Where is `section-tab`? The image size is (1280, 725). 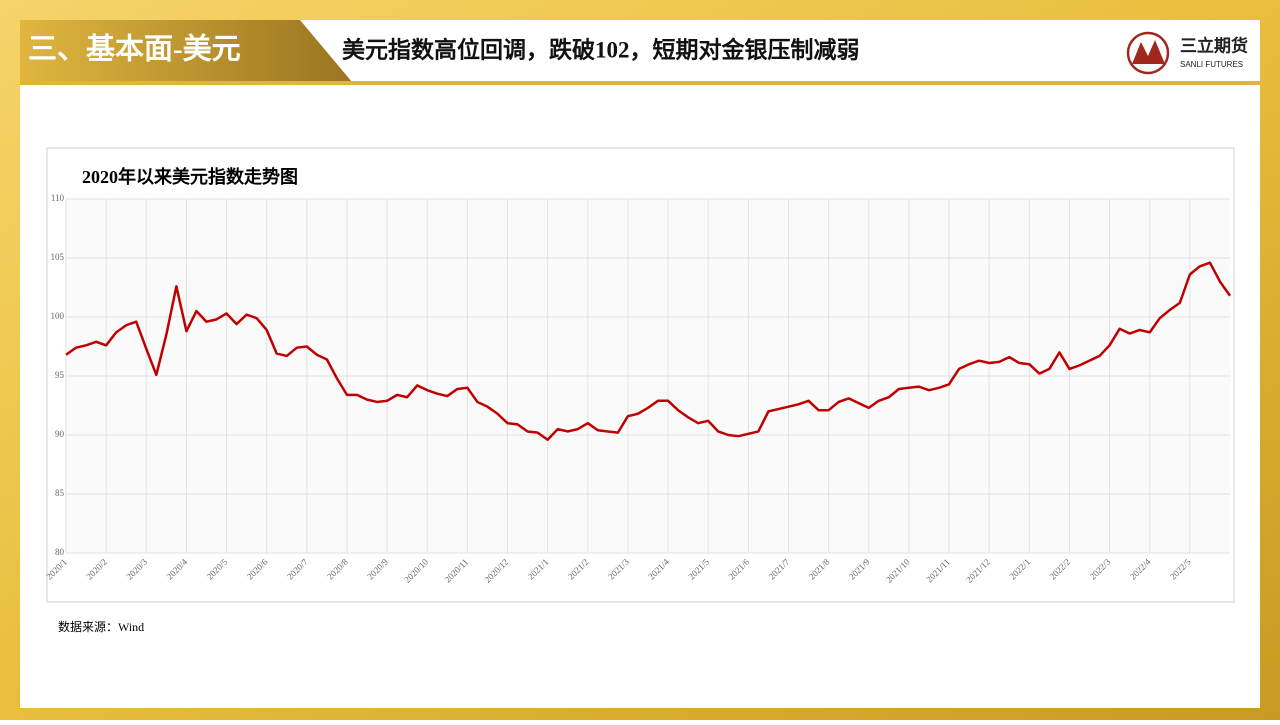 section-tab is located at coordinates (186, 51).